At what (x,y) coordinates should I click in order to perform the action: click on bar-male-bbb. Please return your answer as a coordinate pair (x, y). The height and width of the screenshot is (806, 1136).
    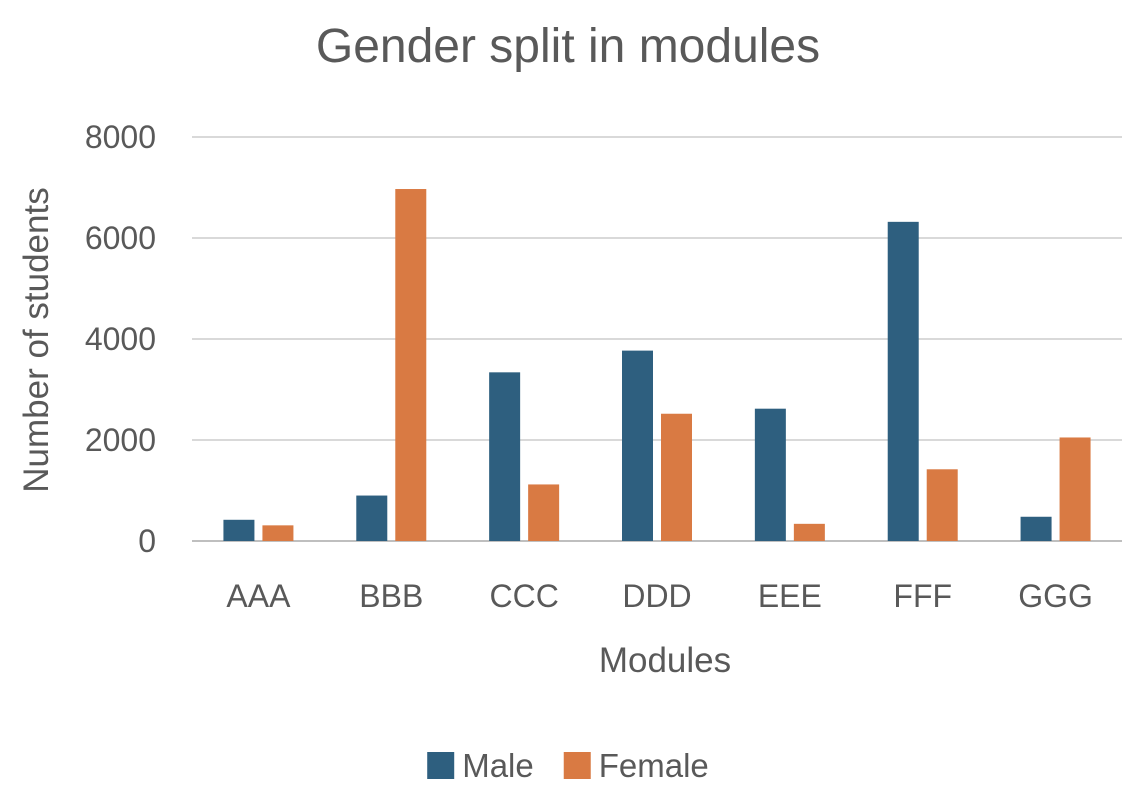
    Looking at the image, I should click on (372, 518).